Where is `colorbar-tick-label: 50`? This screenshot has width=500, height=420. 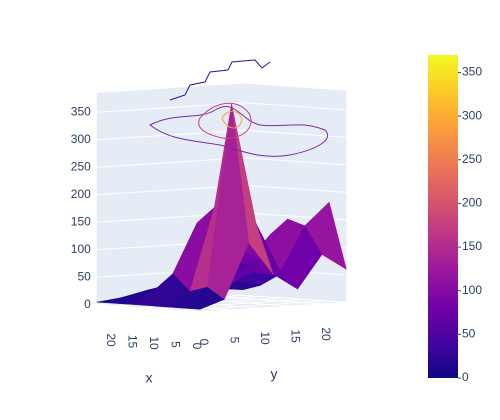
colorbar-tick-label: 50 is located at coordinates (469, 334).